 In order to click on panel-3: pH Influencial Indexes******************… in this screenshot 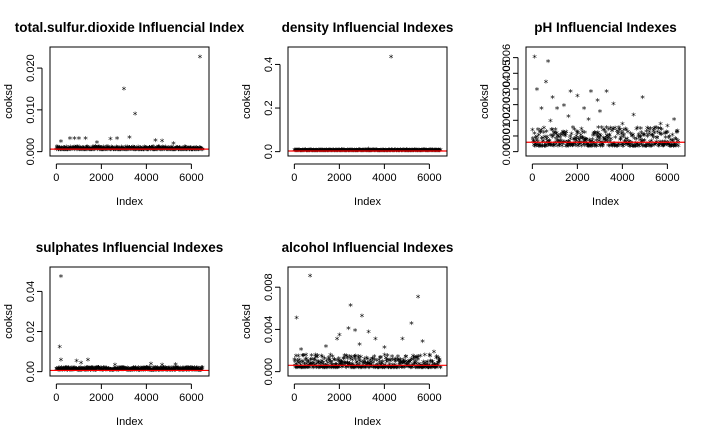, I will do `click(582, 114)`.